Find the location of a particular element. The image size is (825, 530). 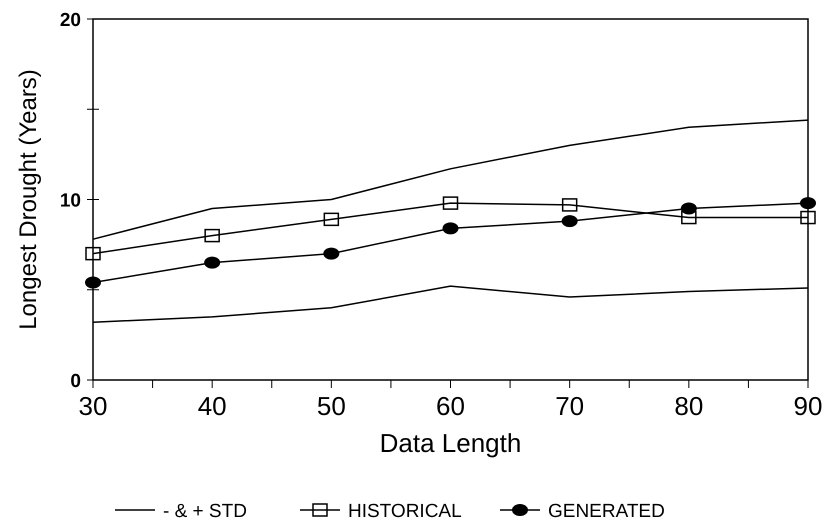

x-tick-label: 80 is located at coordinates (689, 406).